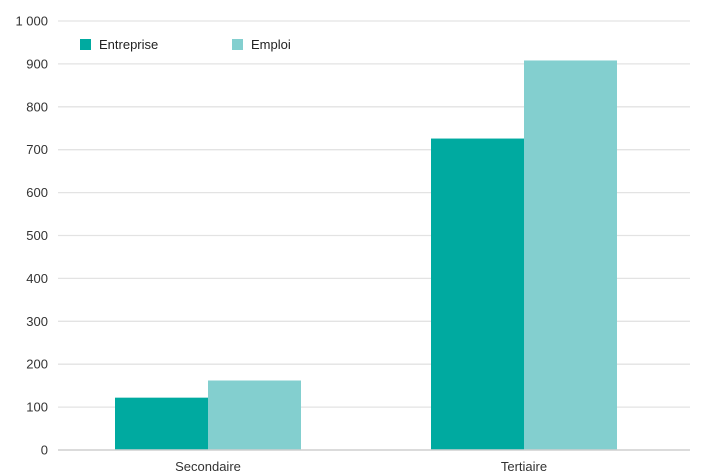 The width and height of the screenshot is (701, 475). Describe the element at coordinates (37, 235) in the screenshot. I see `y-tick-label: 500` at that location.